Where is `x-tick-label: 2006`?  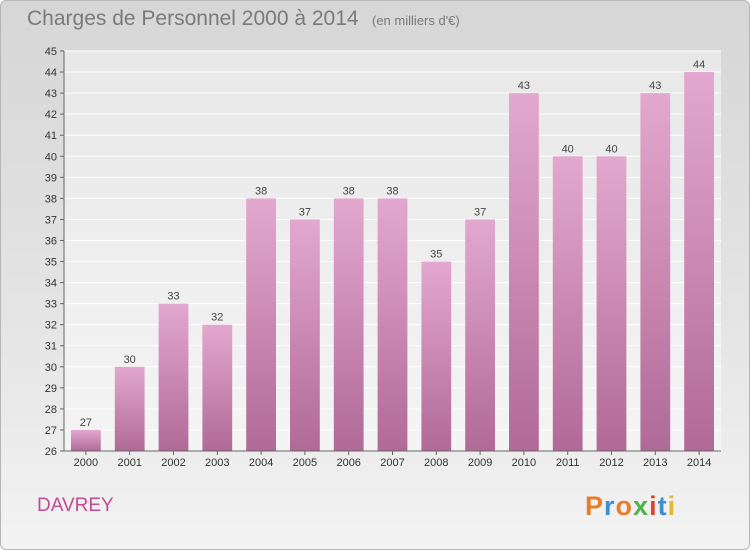 x-tick-label: 2006 is located at coordinates (348, 463).